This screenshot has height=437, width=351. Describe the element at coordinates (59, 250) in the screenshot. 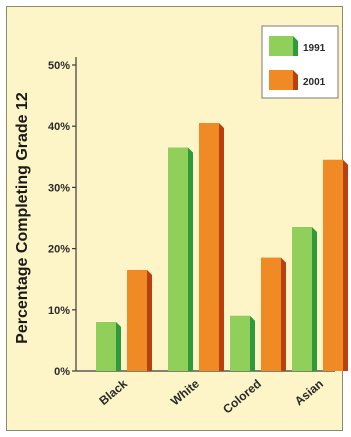

I see `y-tick-label: 20%` at that location.